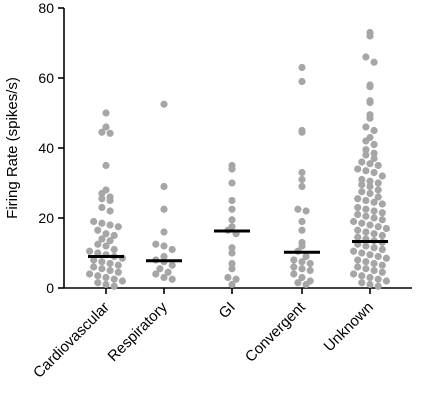 This screenshot has width=426, height=402. I want to click on category-label: Unknown, so click(349, 327).